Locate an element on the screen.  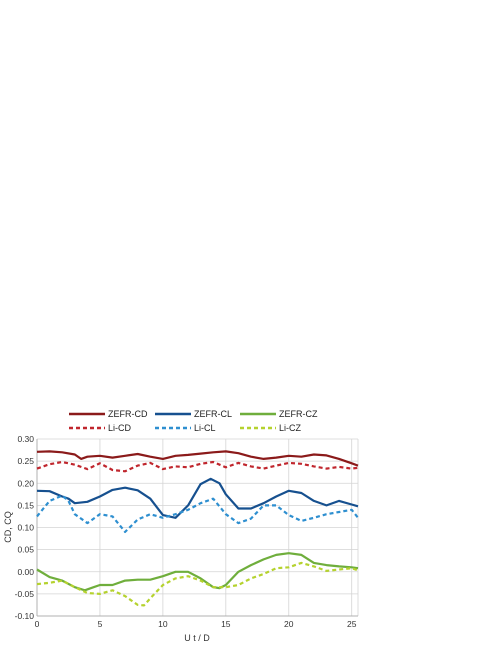
x-tick-label: 15 is located at coordinates (226, 624).